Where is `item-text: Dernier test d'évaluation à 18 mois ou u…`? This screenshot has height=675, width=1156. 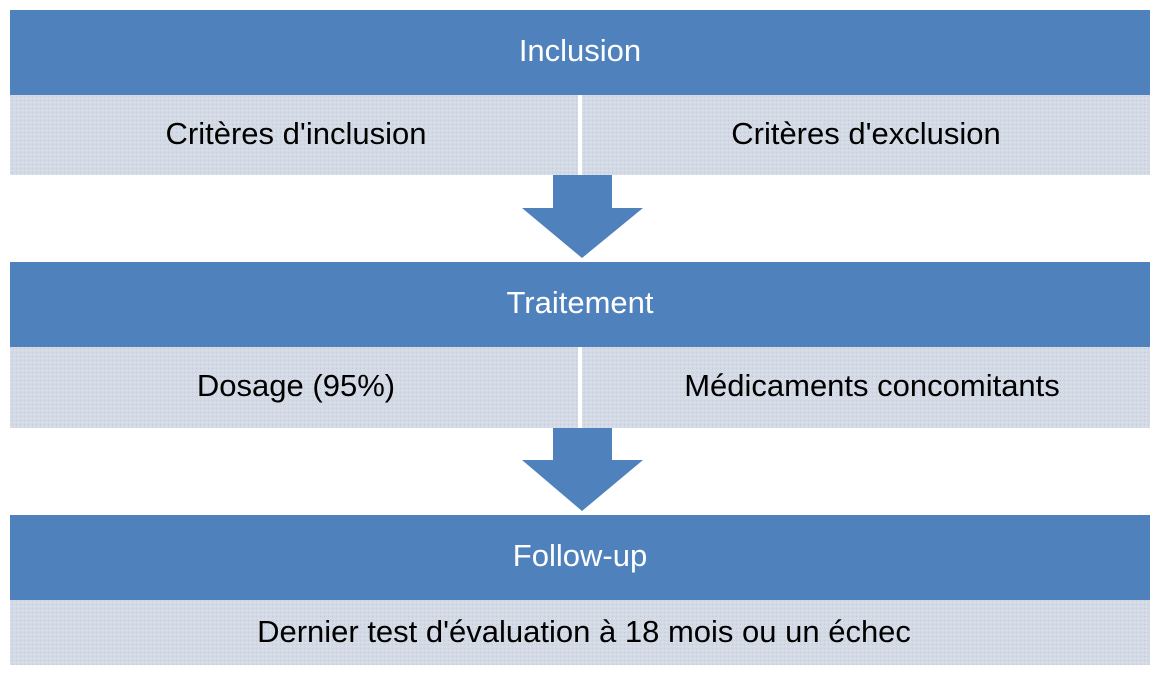
item-text: Dernier test d'évaluation à 18 mois ou u… is located at coordinates (584, 631).